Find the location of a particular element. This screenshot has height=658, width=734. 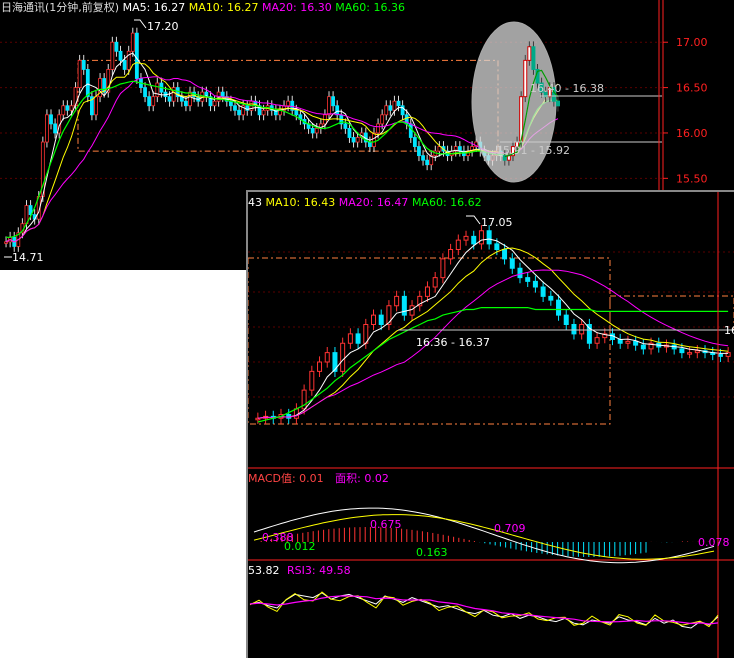

bottom-range-label: 16.36 - 16.37 is located at coordinates (453, 342).